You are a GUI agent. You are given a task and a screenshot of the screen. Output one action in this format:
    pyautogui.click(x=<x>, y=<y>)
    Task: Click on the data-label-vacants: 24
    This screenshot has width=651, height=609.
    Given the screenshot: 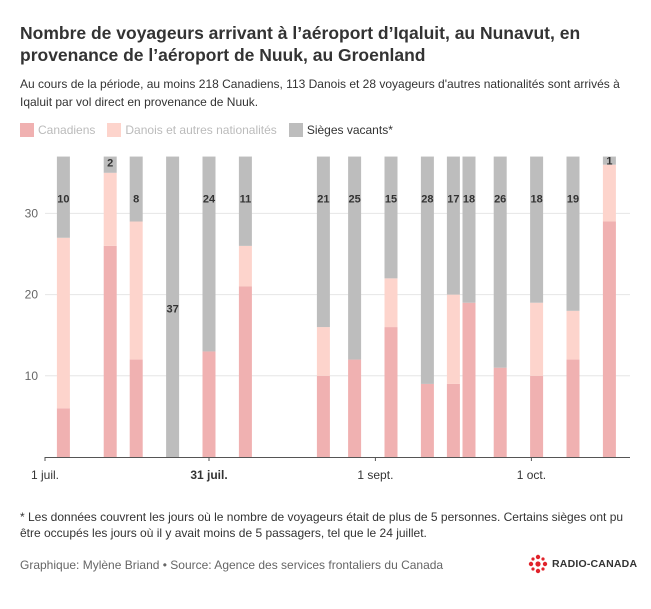 What is the action you would take?
    pyautogui.click(x=209, y=200)
    